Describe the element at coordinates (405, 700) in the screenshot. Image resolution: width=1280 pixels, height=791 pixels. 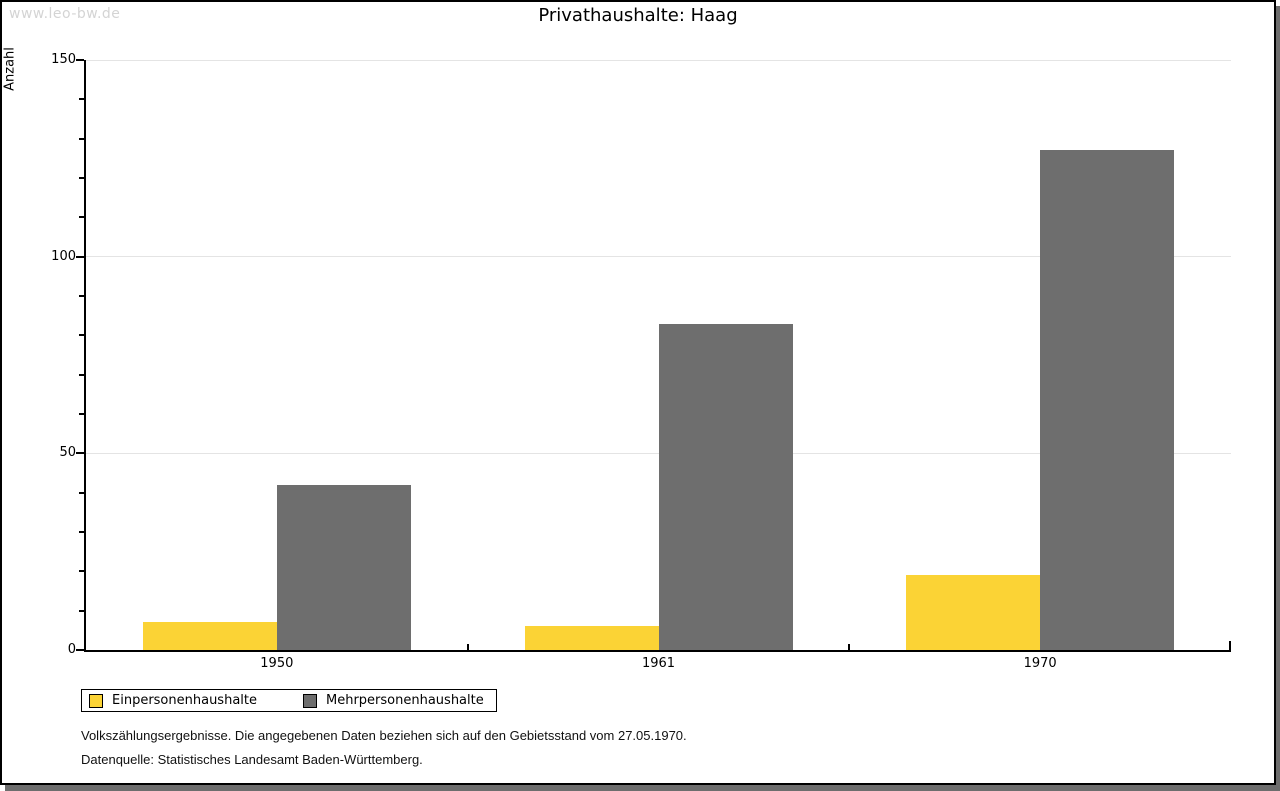
I see `legend-label: Mehrpersonenhaushalte` at that location.